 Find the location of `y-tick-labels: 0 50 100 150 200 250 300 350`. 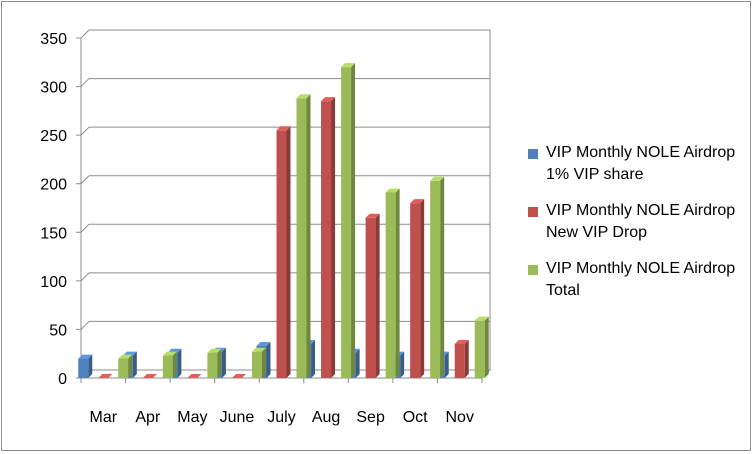

y-tick-labels: 0 50 100 150 200 250 300 350 is located at coordinates (53, 209).